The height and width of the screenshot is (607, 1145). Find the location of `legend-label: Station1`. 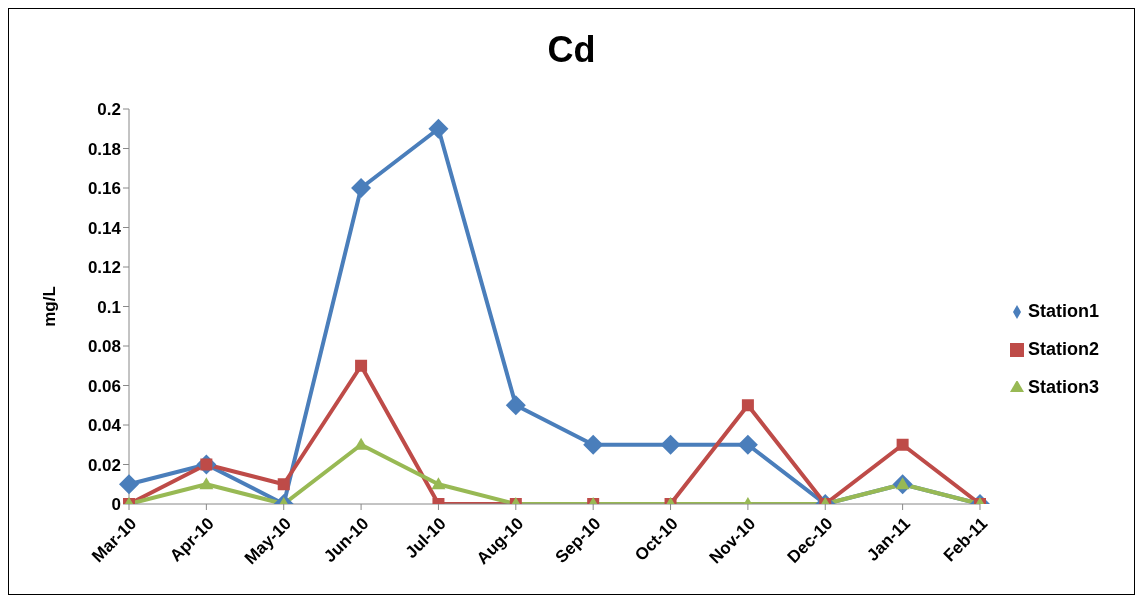

legend-label: Station1 is located at coordinates (1063, 311).